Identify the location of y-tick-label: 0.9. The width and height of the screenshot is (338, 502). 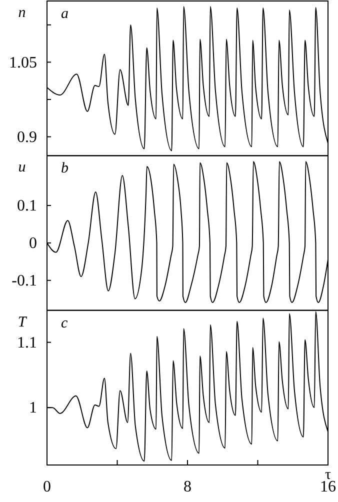
(27, 137).